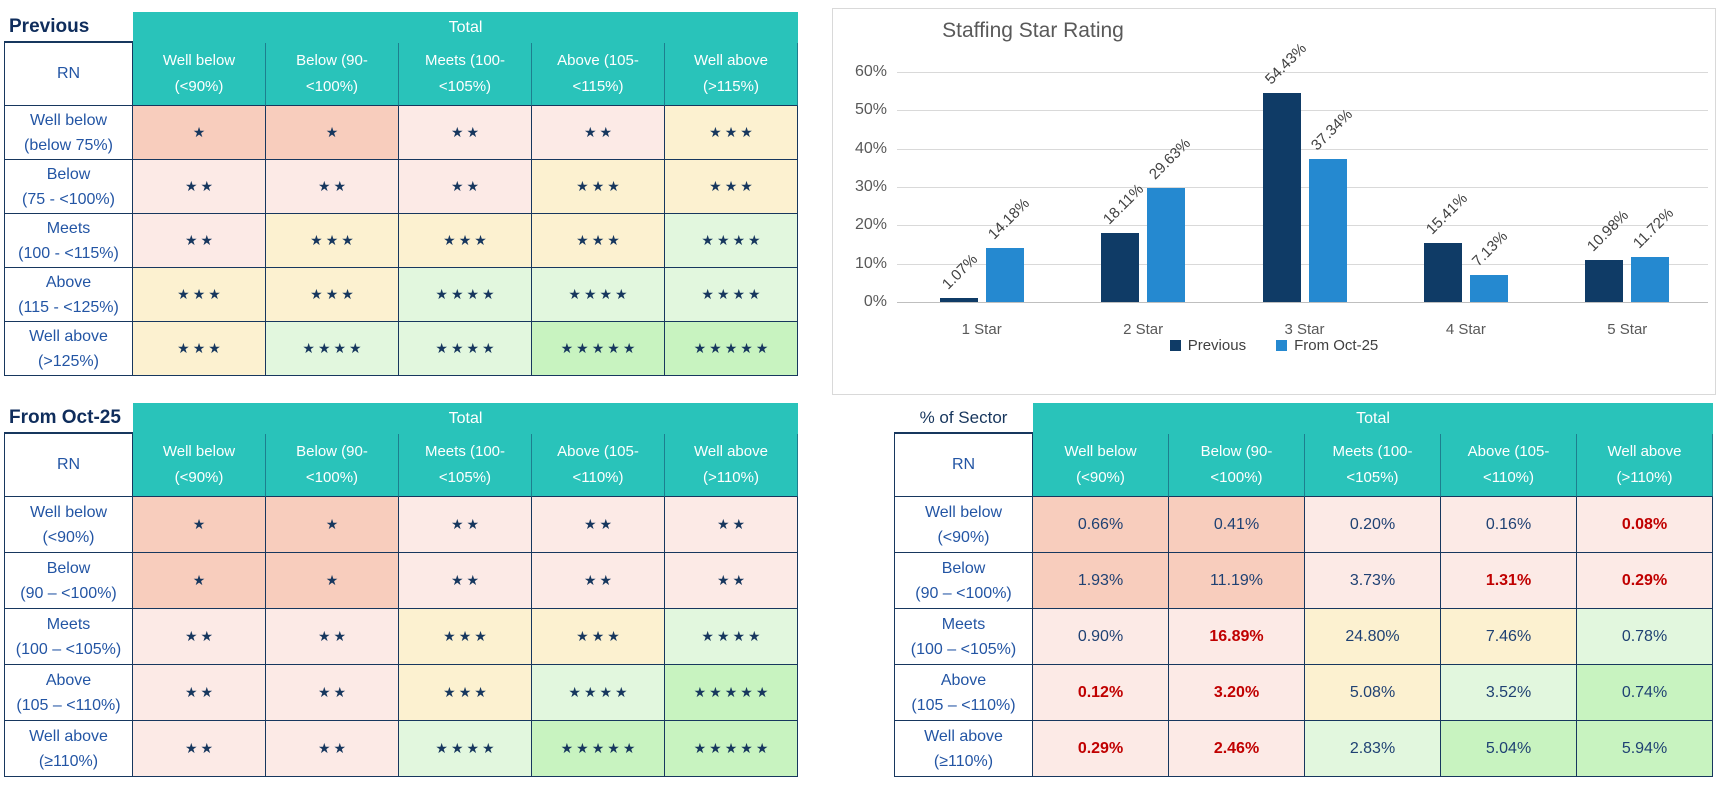 Image resolution: width=1717 pixels, height=786 pixels. What do you see at coordinates (1101, 525) in the screenshot?
I see `percent-value-cell: 0.66%` at bounding box center [1101, 525].